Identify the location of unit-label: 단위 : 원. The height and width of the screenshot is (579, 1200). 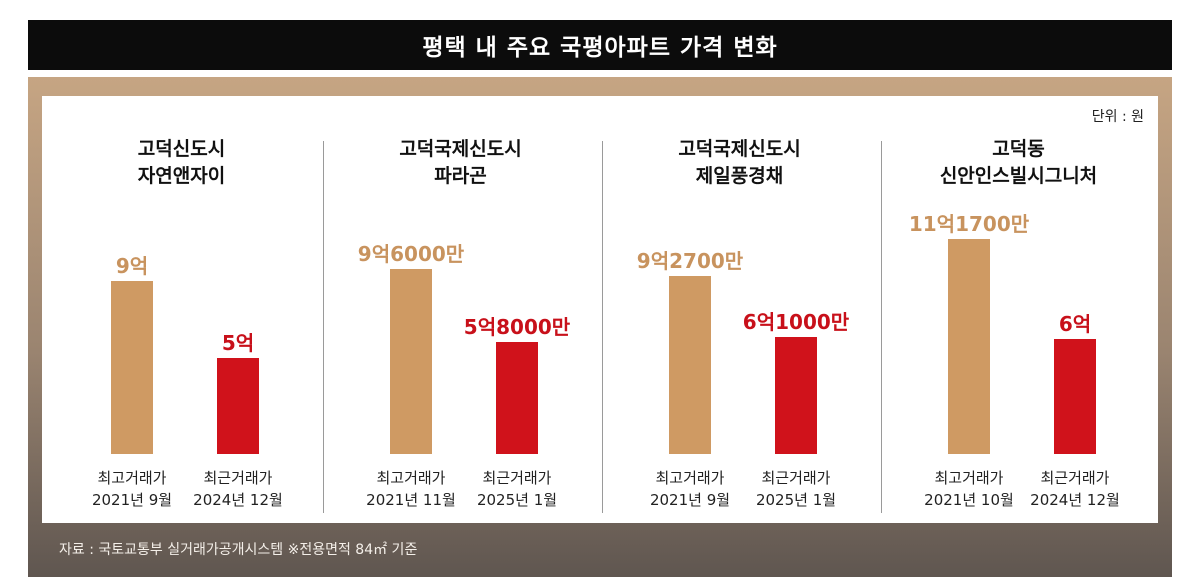
(1117, 117).